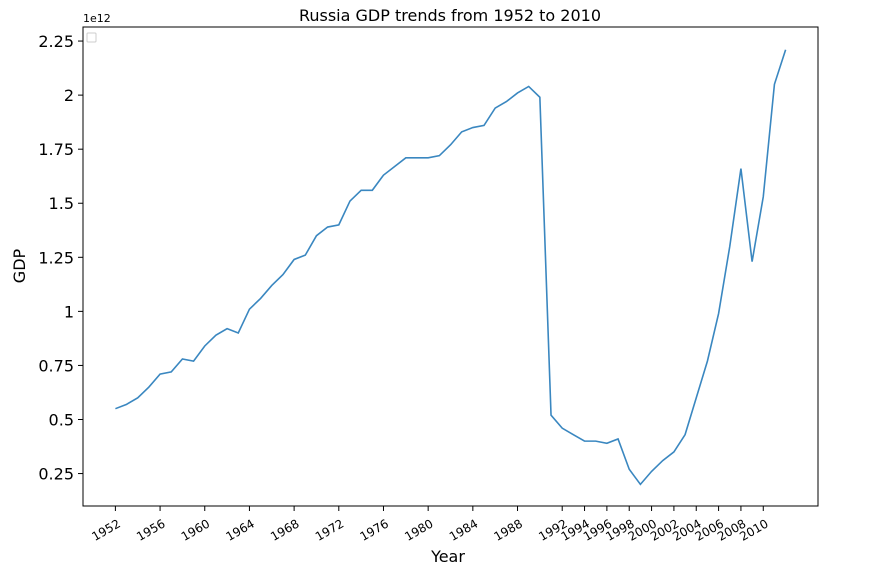 The width and height of the screenshot is (872, 587). I want to click on x-tick-label: 1976, so click(374, 529).